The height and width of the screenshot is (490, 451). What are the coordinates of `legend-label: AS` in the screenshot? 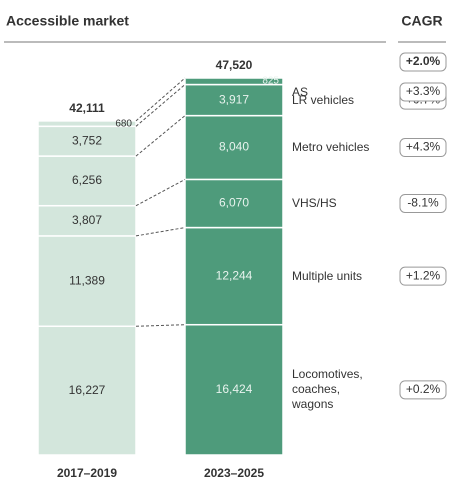 It's located at (300, 91).